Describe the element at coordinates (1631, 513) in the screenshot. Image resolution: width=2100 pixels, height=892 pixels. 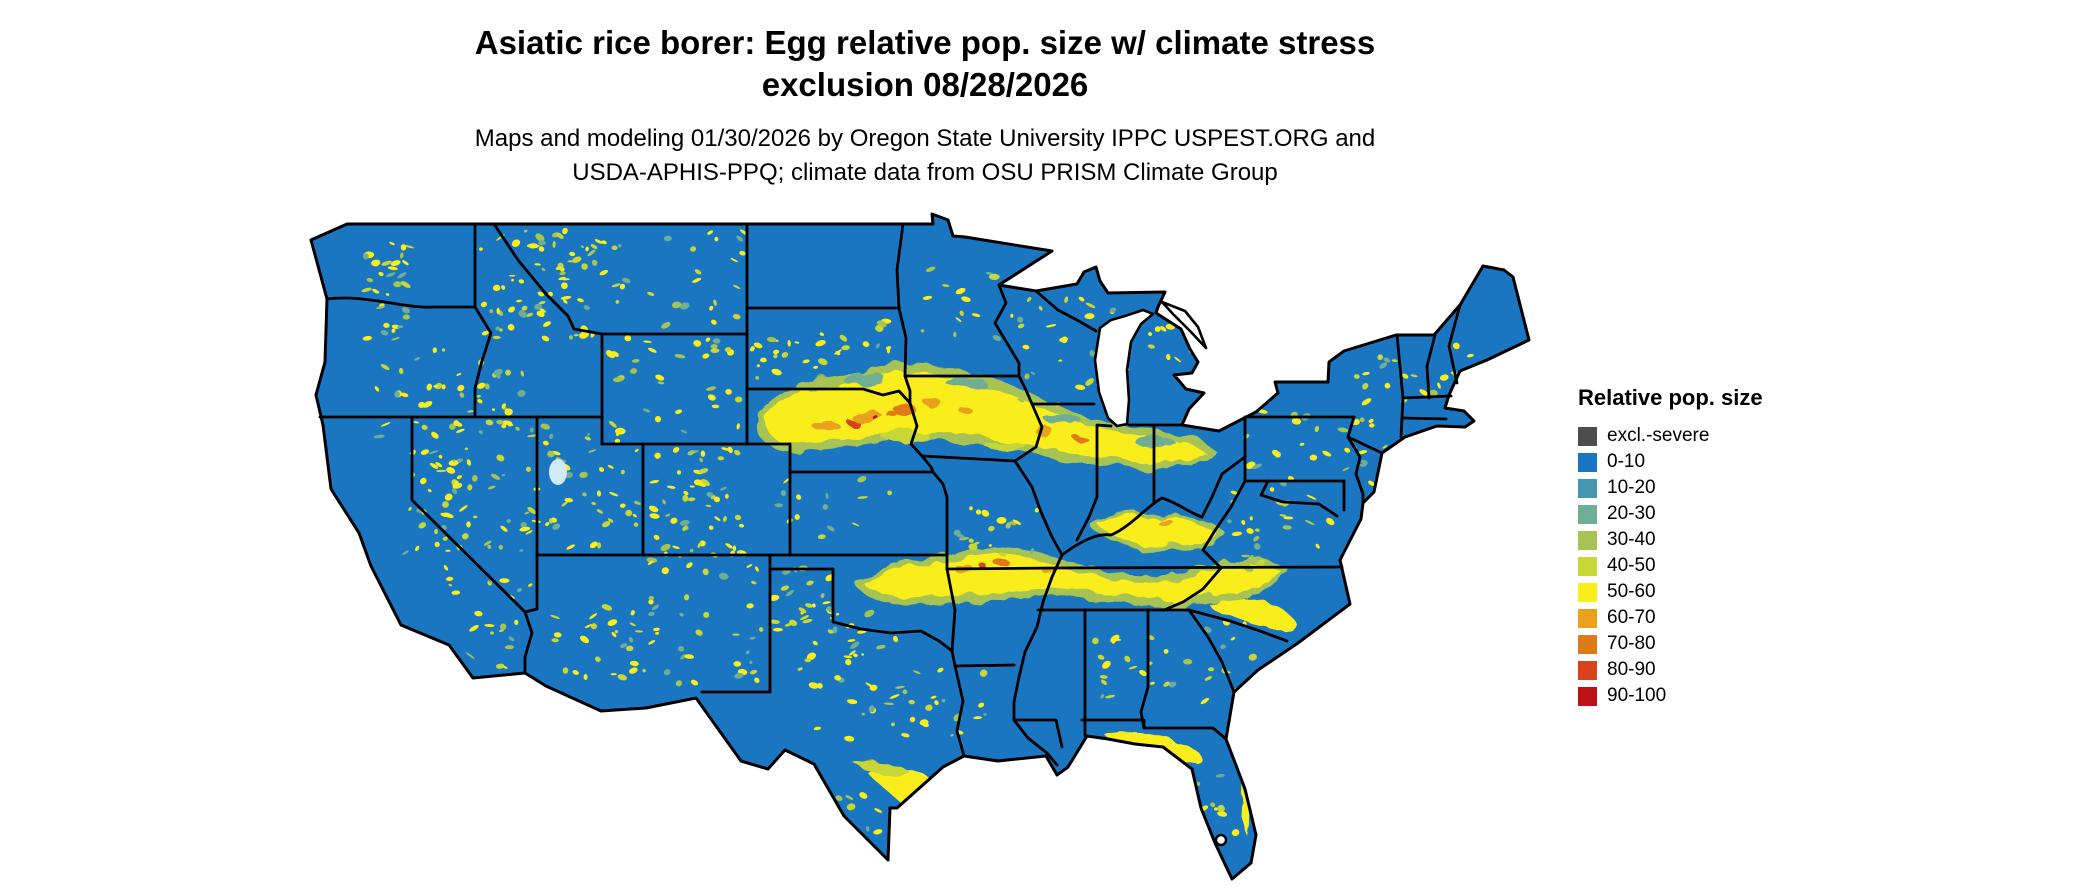
I see `legend-label: 20-30` at that location.